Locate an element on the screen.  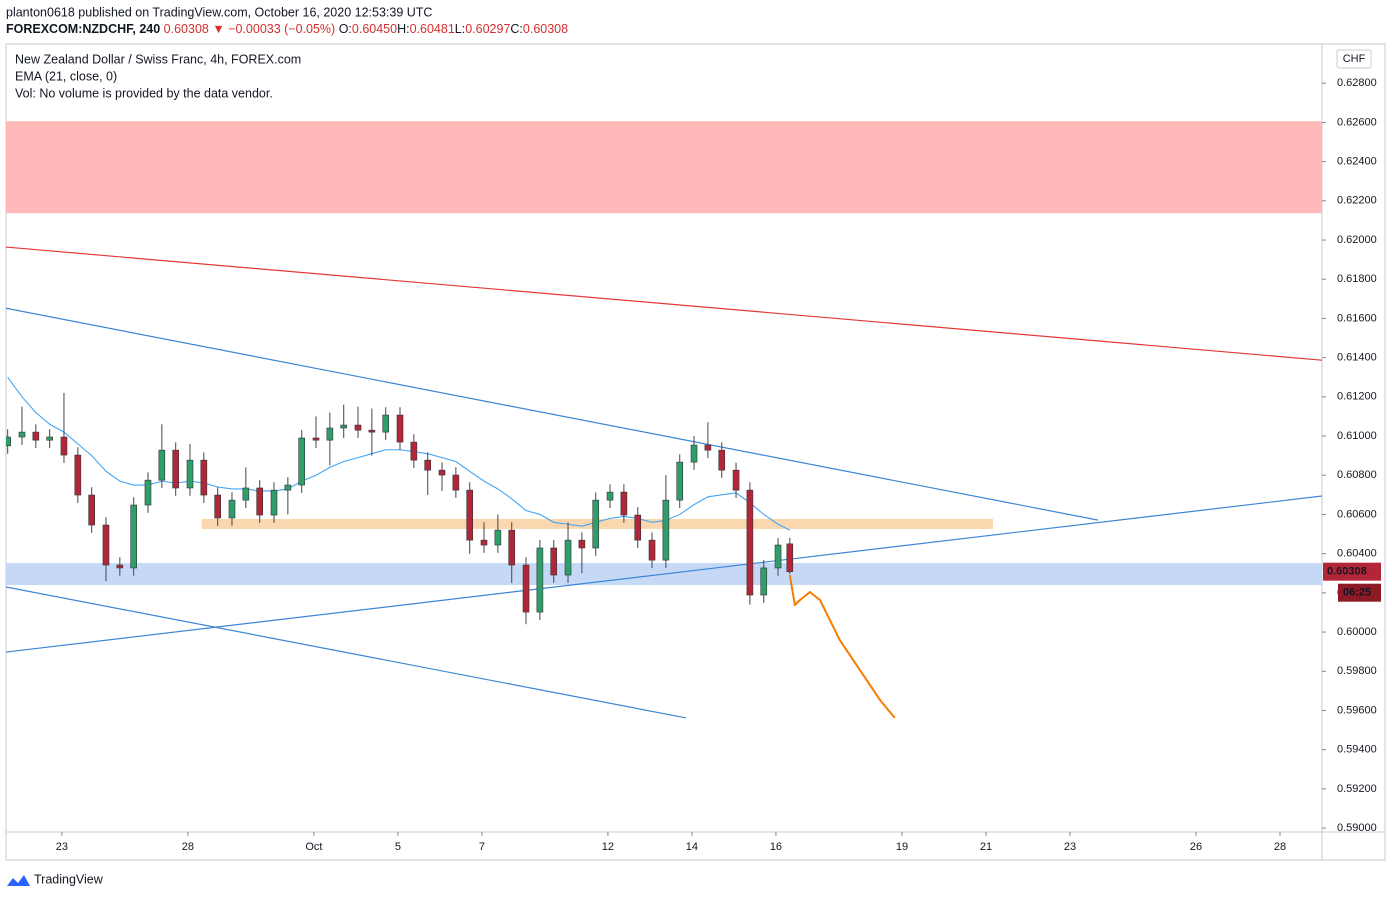
x-tick-label: 12 is located at coordinates (608, 847).